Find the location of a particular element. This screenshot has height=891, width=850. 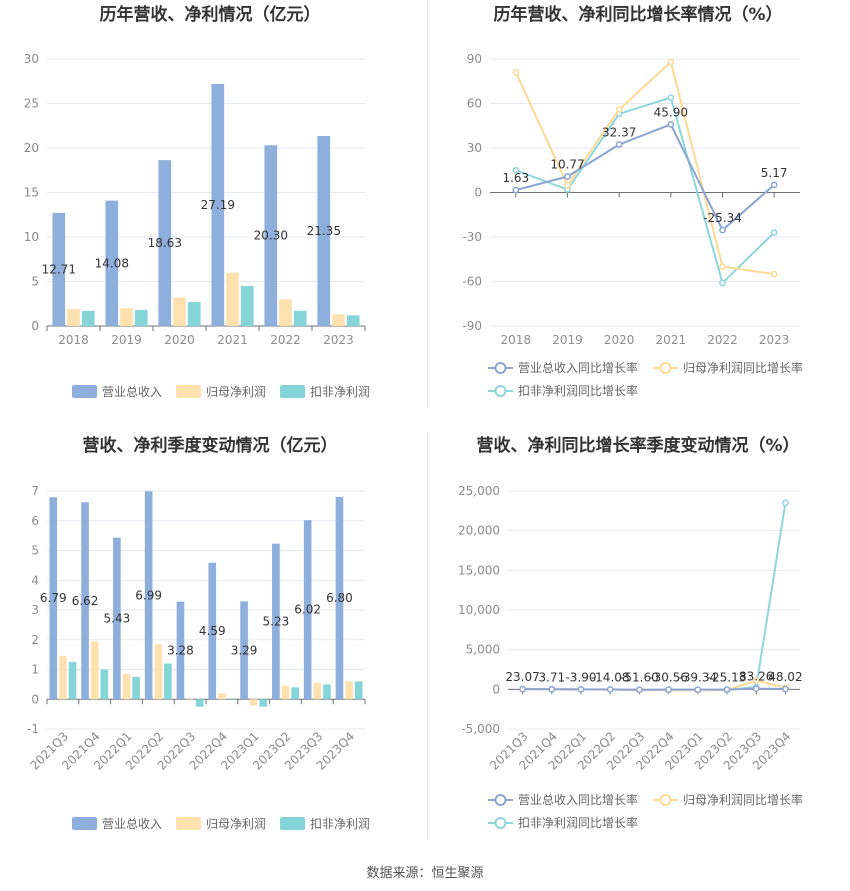

y-tick-label: 2 is located at coordinates (35, 640).